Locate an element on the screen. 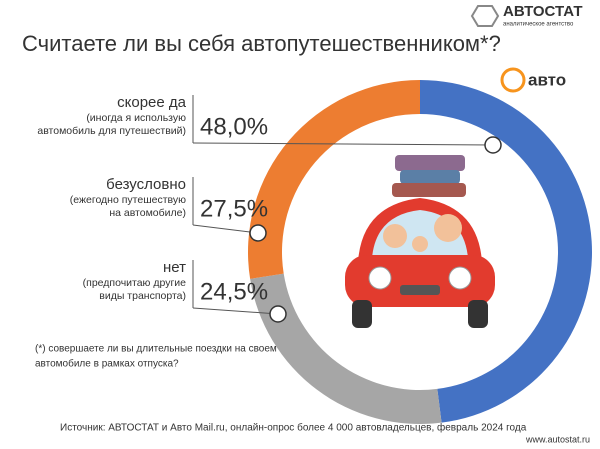 The image size is (600, 449). car-illustration is located at coordinates (420, 241).